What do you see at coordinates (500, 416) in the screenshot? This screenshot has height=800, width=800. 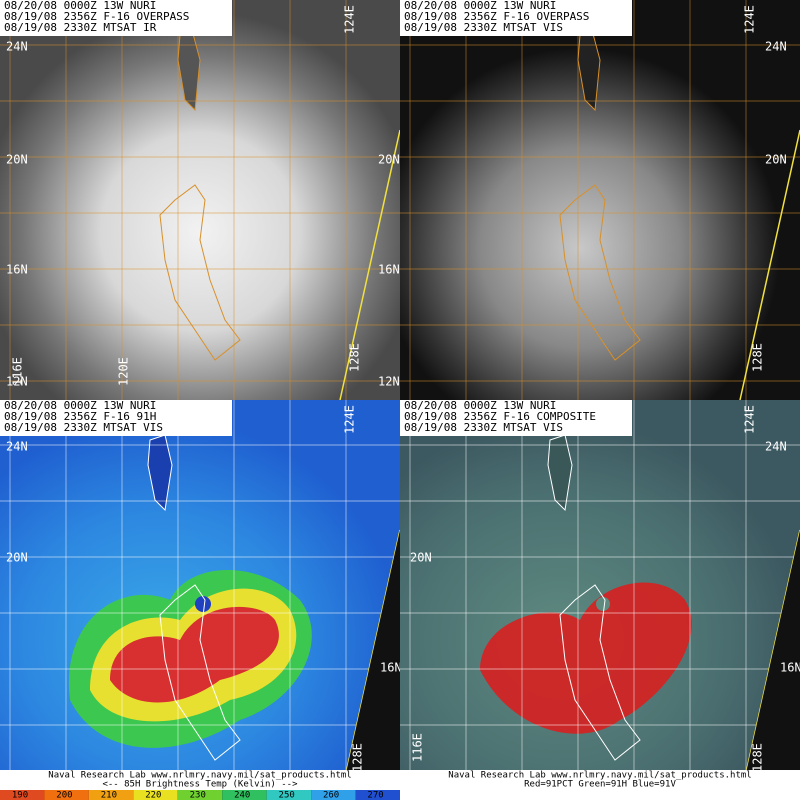 I see `header-line: 08/19/08 2356Z F-16 COMPOSITE` at bounding box center [500, 416].